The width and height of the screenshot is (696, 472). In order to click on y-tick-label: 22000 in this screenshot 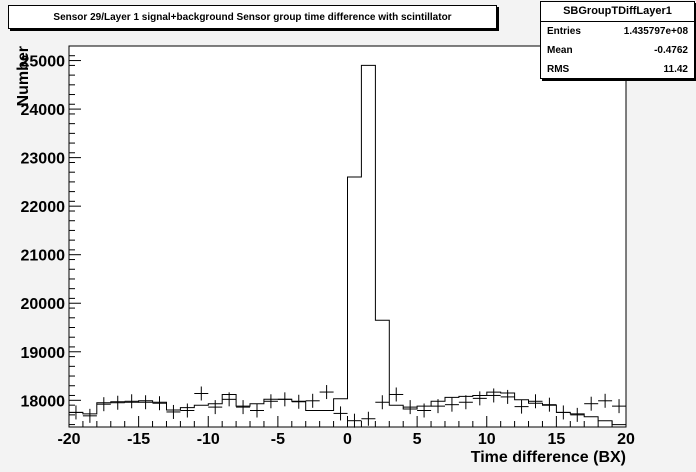, I will do `click(43, 207)`.